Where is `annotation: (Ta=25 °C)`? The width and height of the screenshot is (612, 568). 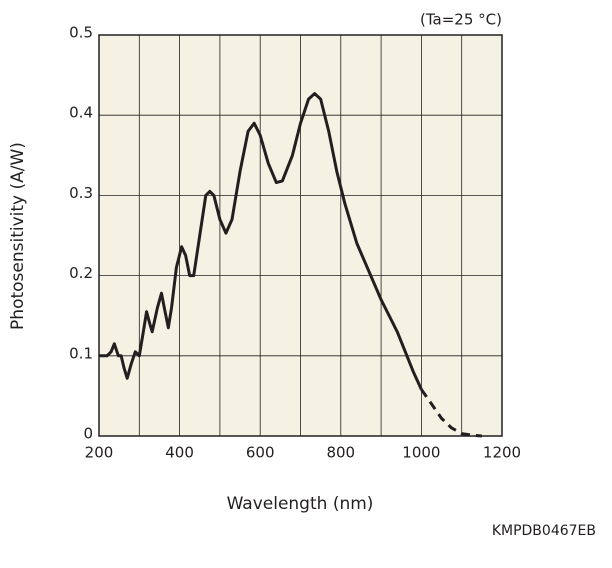
annotation: (Ta=25 °C) is located at coordinates (461, 20).